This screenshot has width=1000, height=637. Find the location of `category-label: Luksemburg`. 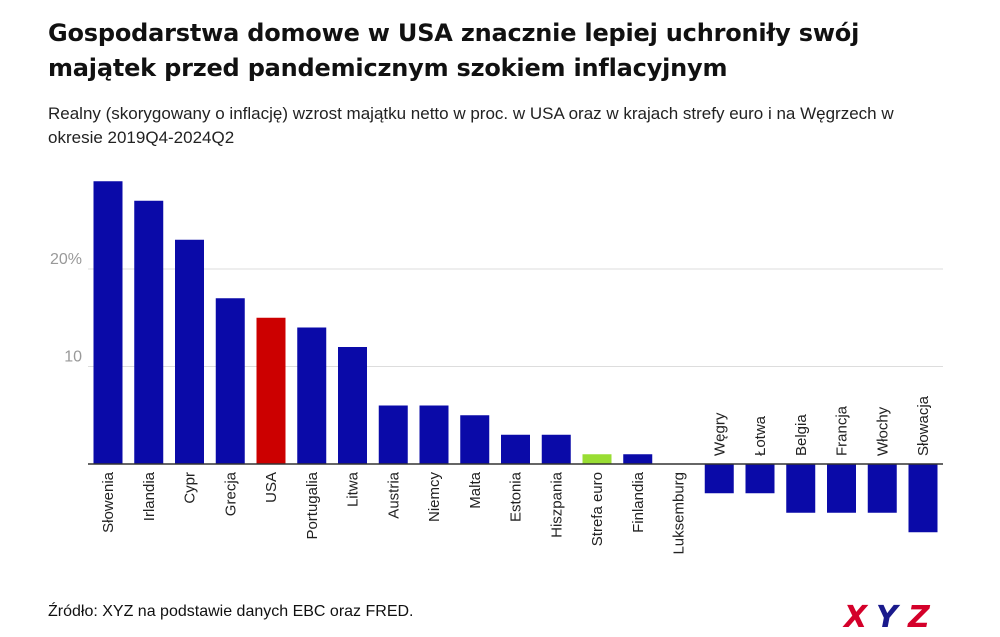

category-label: Luksemburg is located at coordinates (679, 513).